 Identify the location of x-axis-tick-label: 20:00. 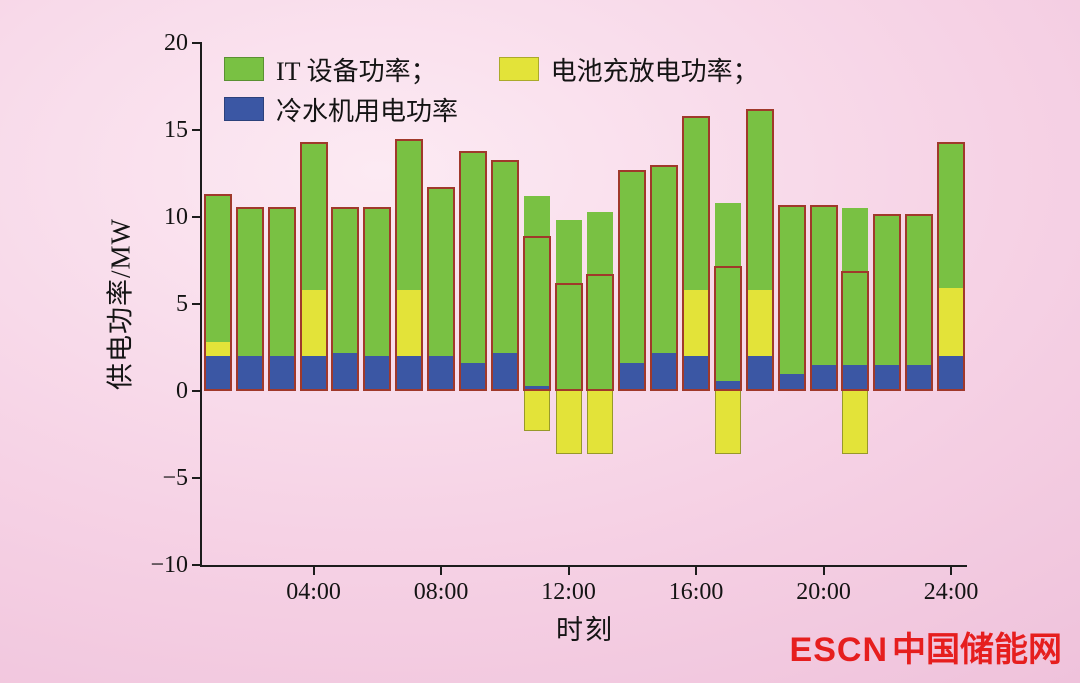
(823, 592).